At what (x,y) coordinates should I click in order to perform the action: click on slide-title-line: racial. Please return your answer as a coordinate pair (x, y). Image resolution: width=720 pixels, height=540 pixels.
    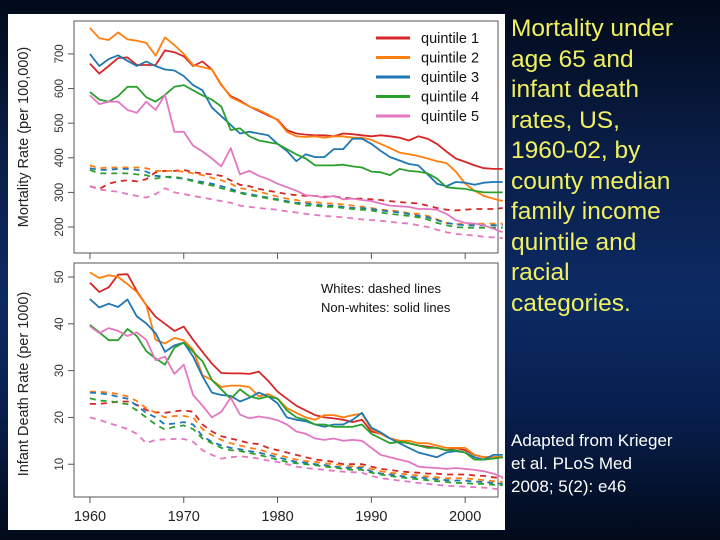
    Looking at the image, I should click on (540, 272).